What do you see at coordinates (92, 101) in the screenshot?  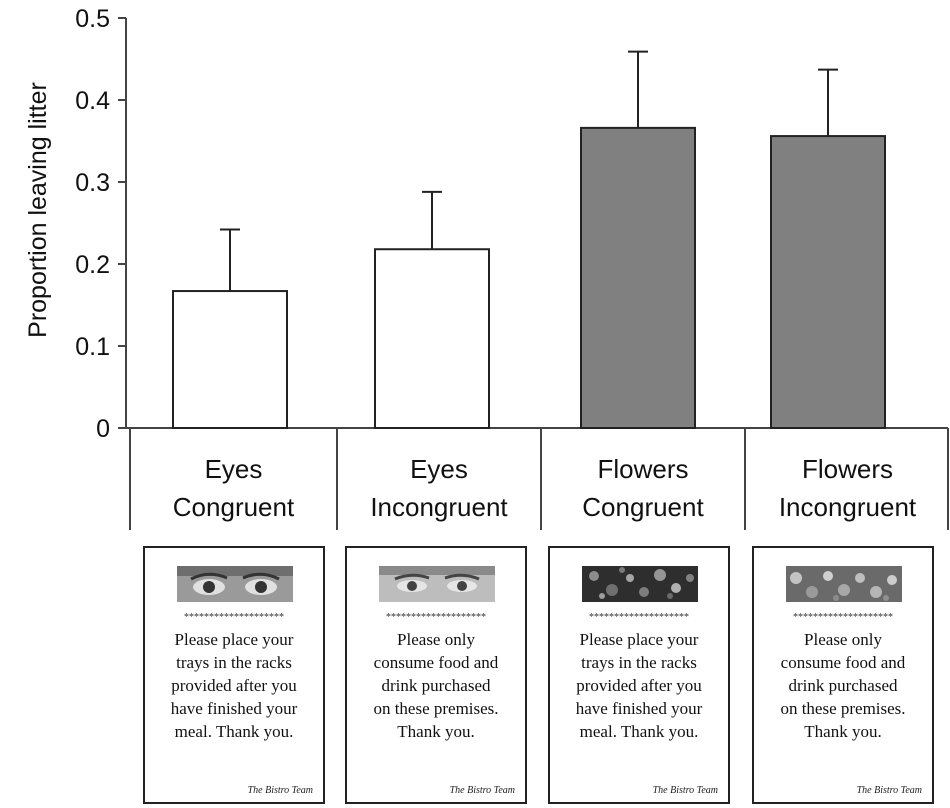 I see `y-tick-label: 0.4` at bounding box center [92, 101].